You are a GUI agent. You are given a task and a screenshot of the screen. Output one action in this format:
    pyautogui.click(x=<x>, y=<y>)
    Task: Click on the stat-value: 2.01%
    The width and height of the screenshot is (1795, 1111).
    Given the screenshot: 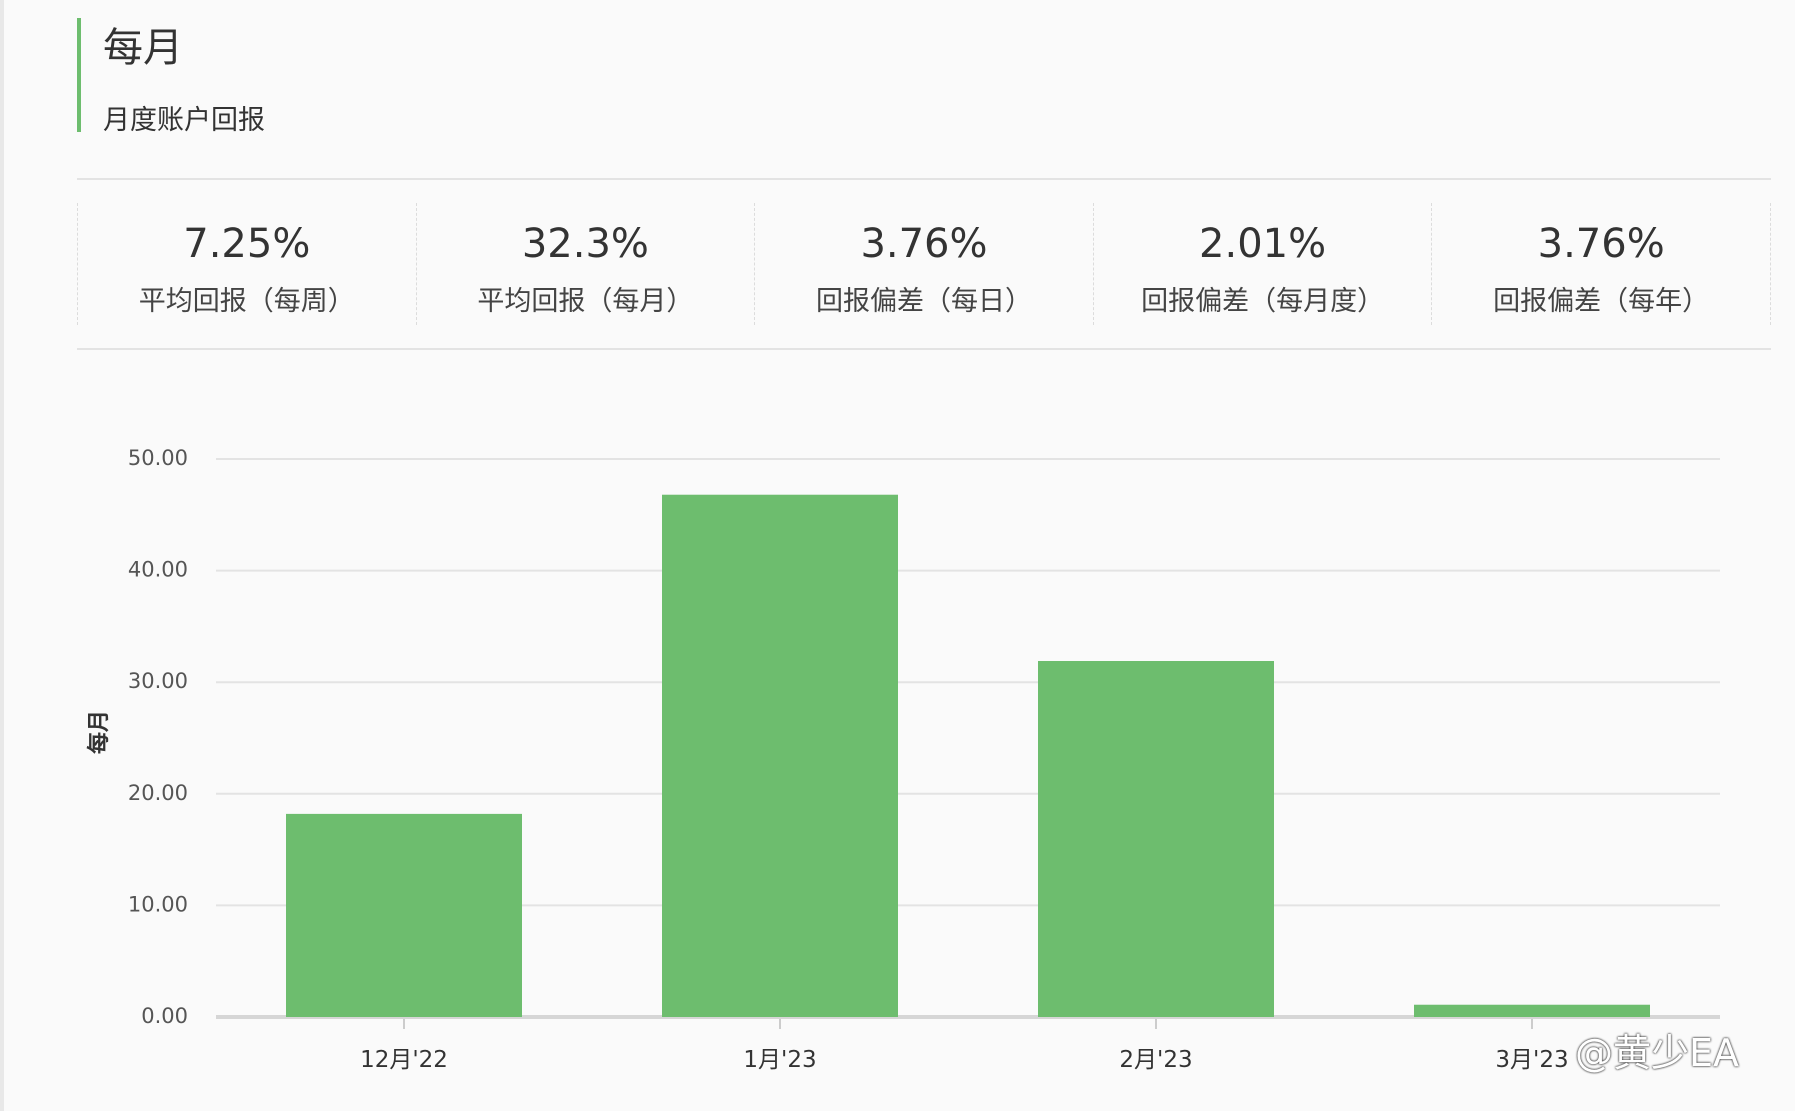 What is the action you would take?
    pyautogui.click(x=1263, y=244)
    